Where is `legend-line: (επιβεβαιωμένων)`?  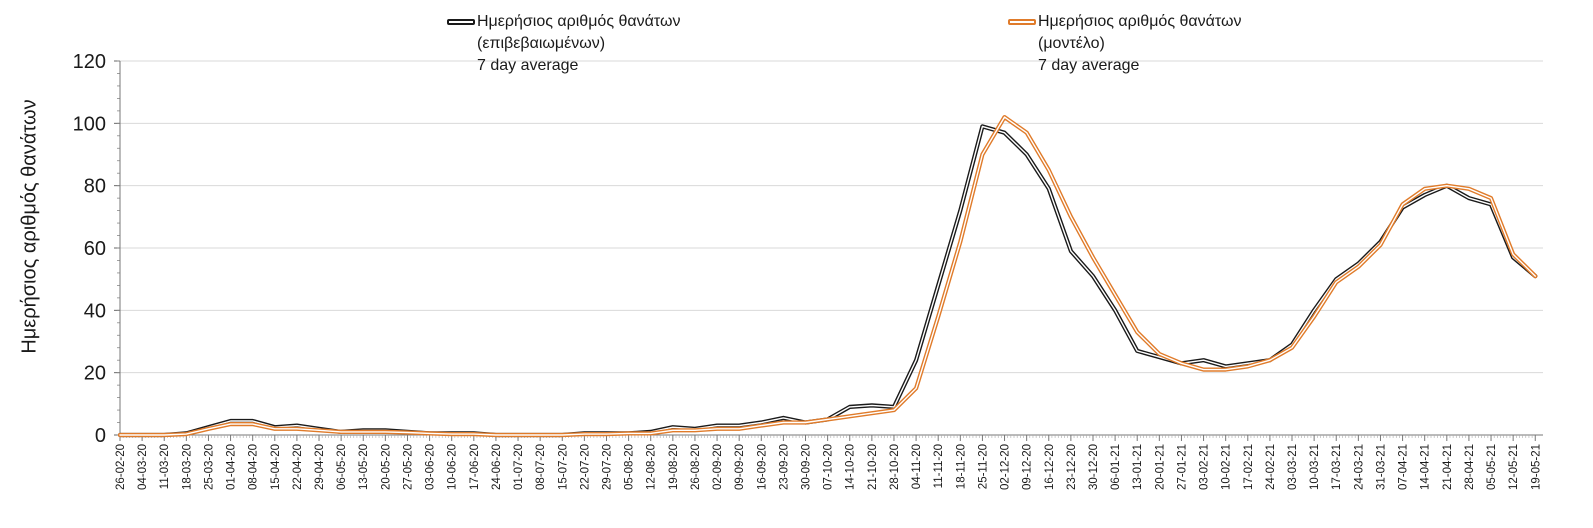
legend-line: (επιβεβαιωμένων) is located at coordinates (541, 43).